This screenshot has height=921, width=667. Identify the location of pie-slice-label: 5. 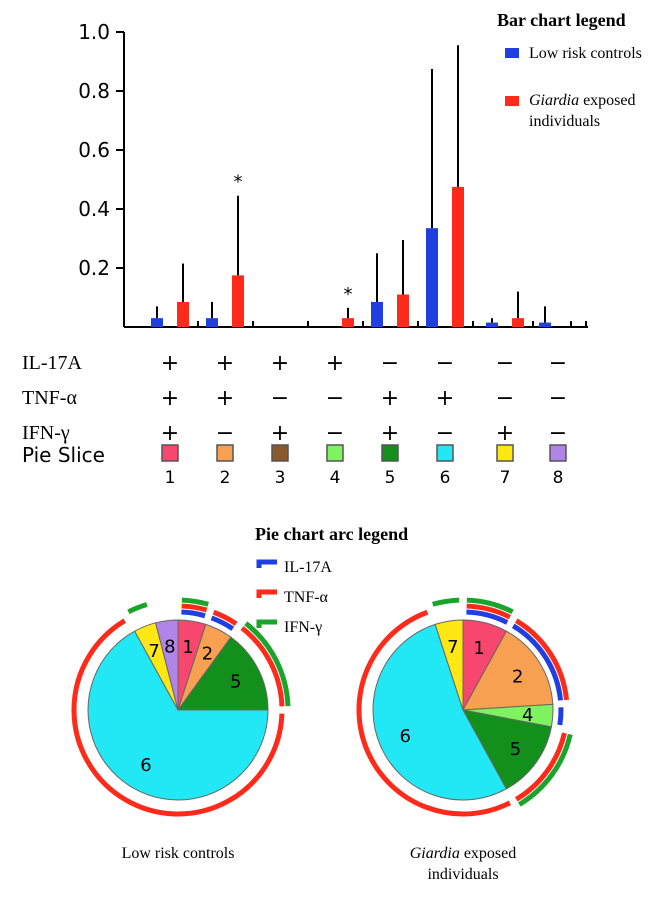
(235, 682).